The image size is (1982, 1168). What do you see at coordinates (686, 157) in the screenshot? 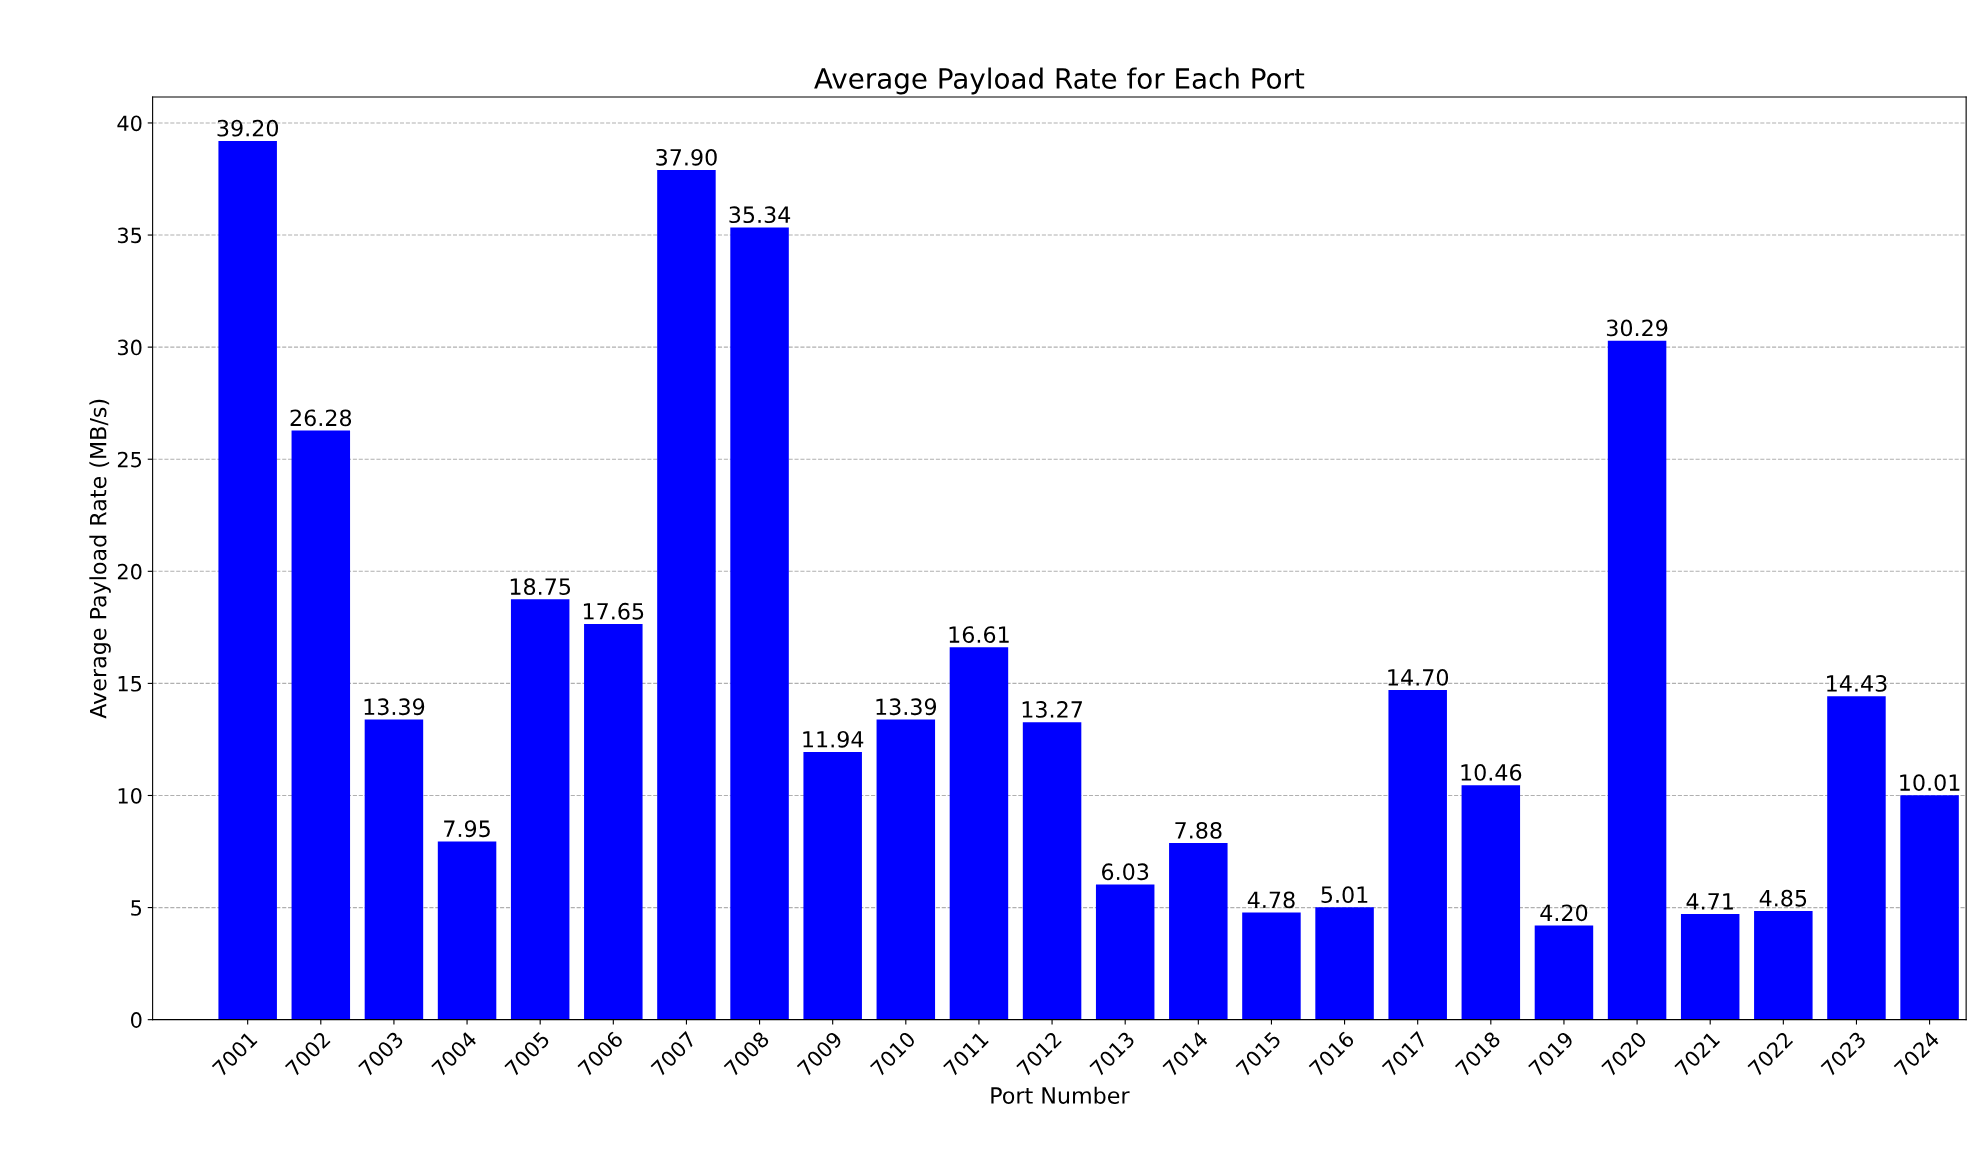
I see `data-label: 37.90` at bounding box center [686, 157].